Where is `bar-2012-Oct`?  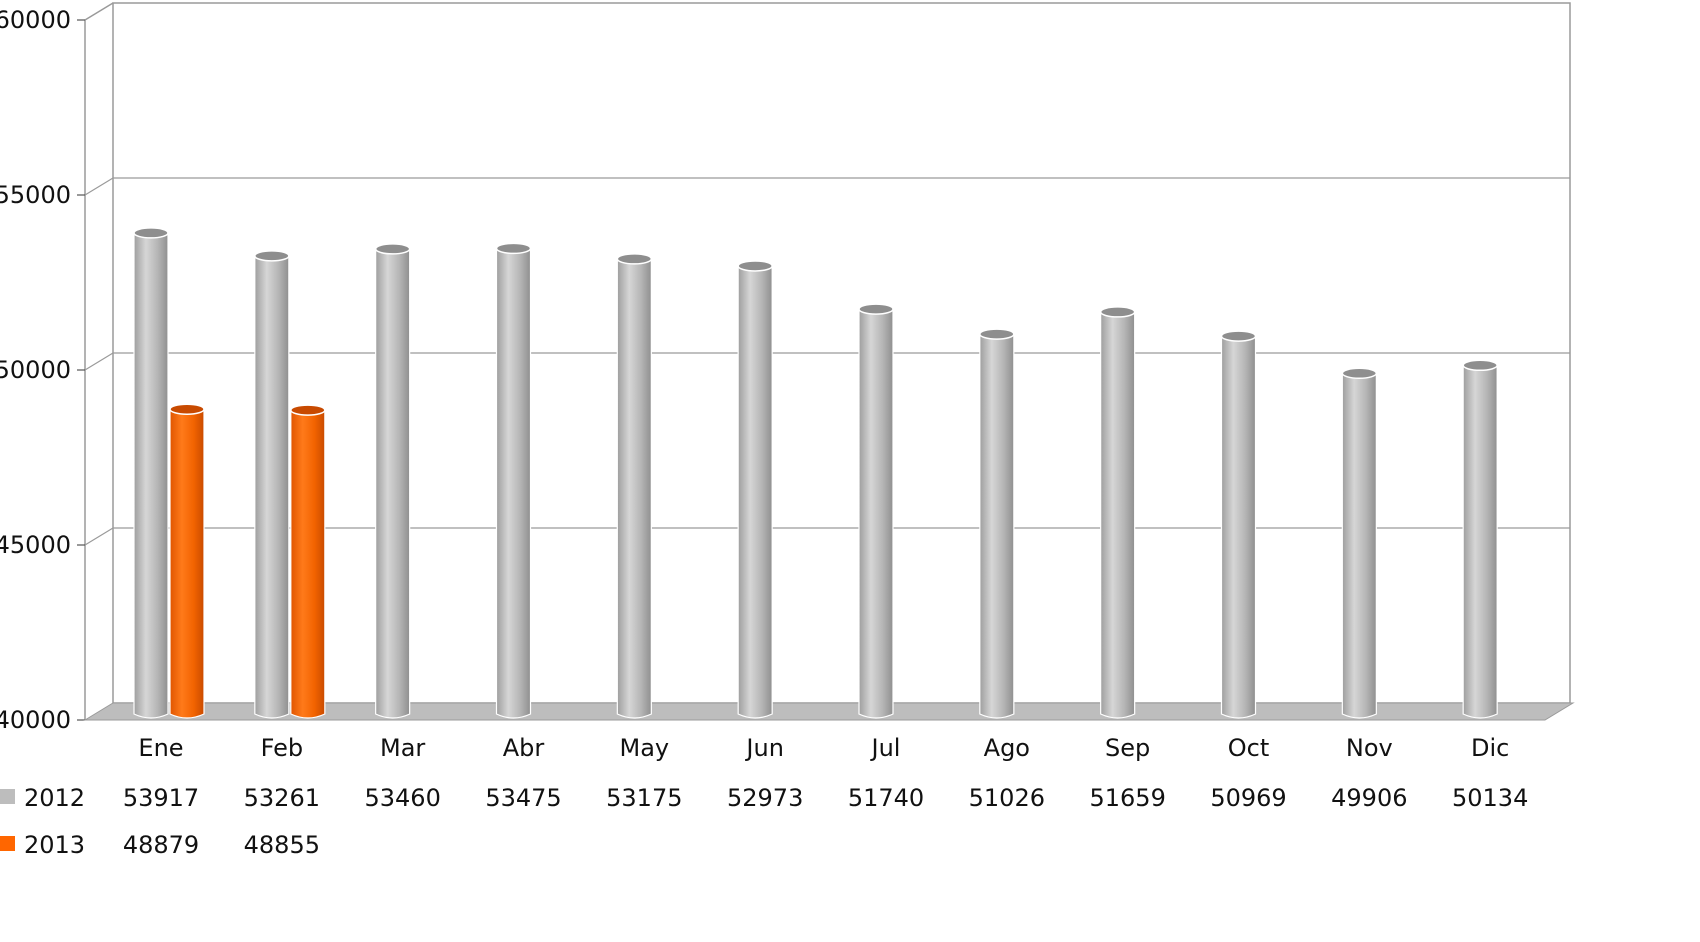 bar-2012-Oct is located at coordinates (1238, 524).